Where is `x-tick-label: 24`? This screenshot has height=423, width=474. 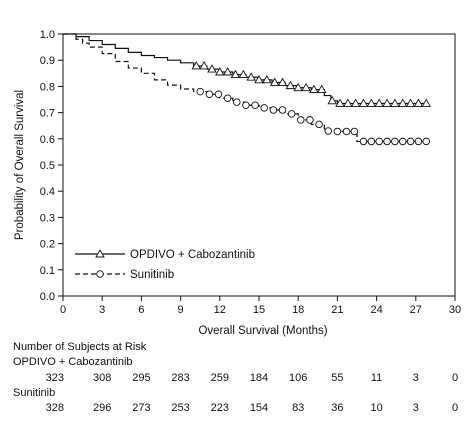 x-tick-label: 24 is located at coordinates (376, 310).